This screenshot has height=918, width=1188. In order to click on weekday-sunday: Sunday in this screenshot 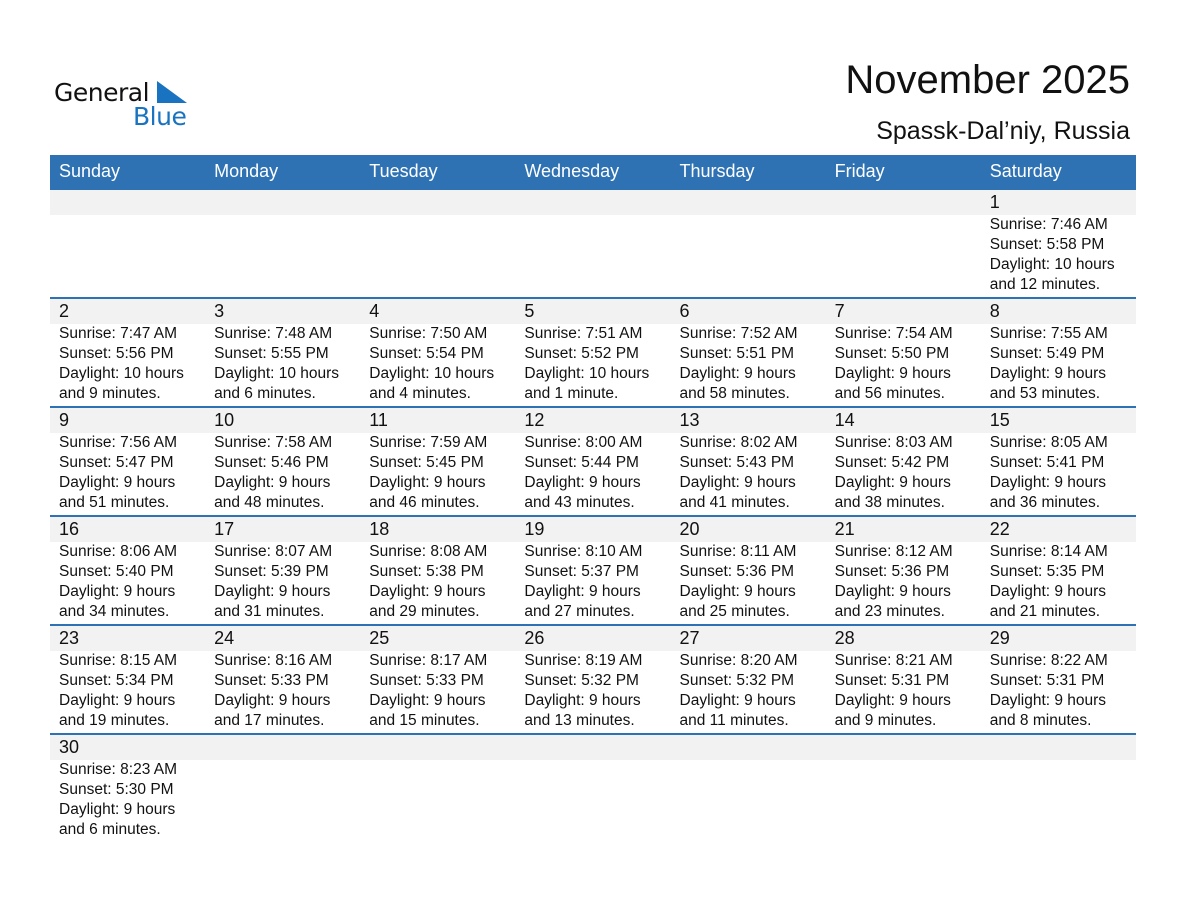, I will do `click(90, 171)`.